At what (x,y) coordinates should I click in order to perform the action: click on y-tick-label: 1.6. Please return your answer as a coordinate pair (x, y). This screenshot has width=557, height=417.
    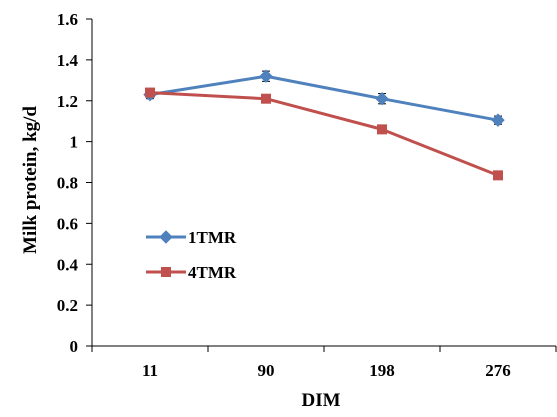
    Looking at the image, I should click on (67, 19).